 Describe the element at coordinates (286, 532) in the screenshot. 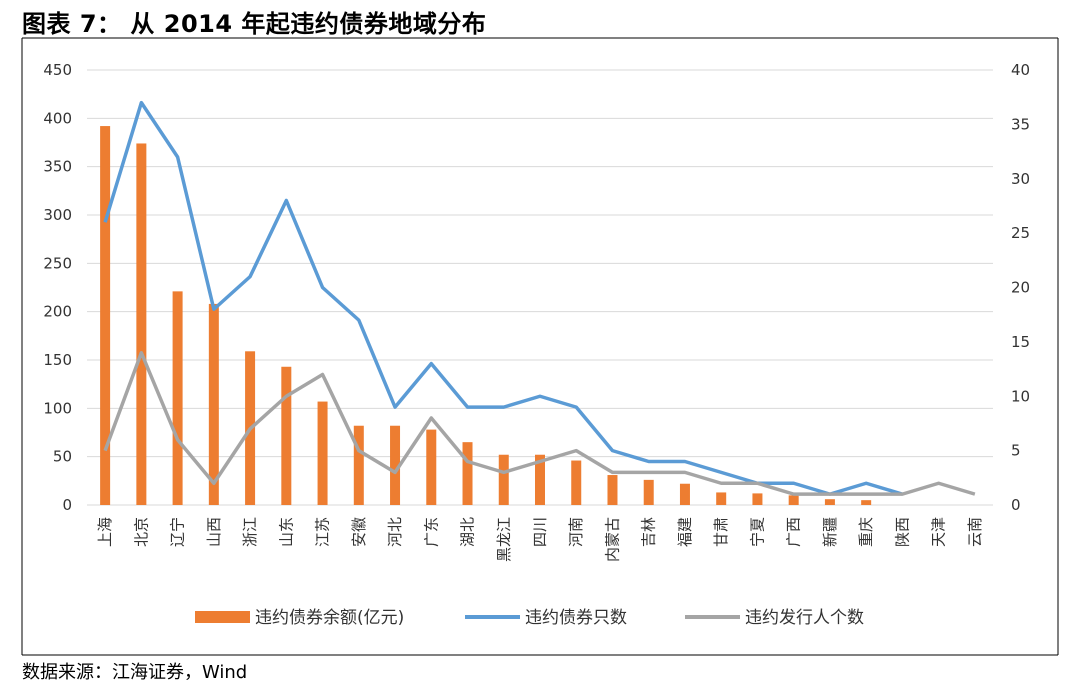

I see `x-tick-label: 山东` at that location.